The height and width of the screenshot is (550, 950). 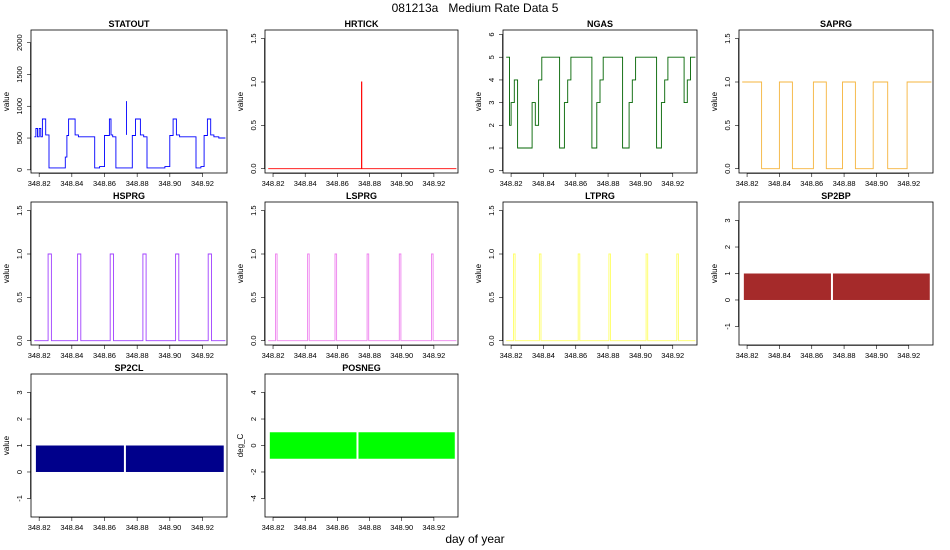 I want to click on panel-title: LSPRG, so click(x=361, y=196).